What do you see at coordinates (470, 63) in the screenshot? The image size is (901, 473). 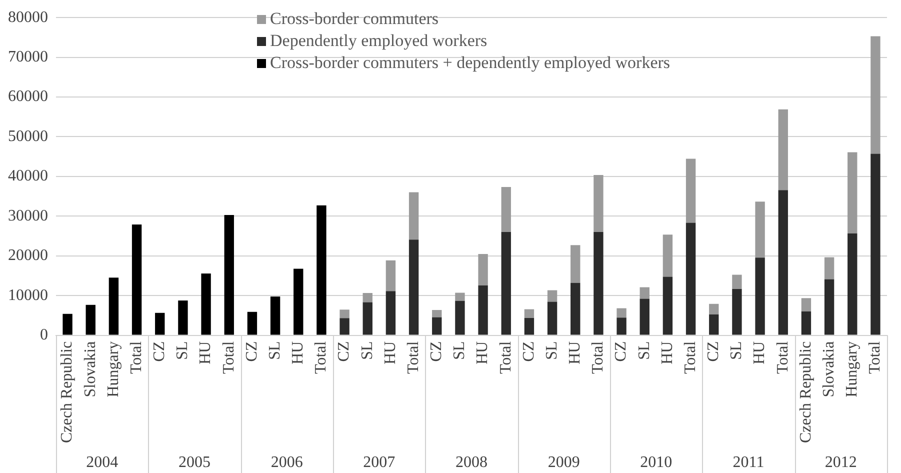 I see `legend-label: Cross-border commuters + dependently employed workers` at bounding box center [470, 63].